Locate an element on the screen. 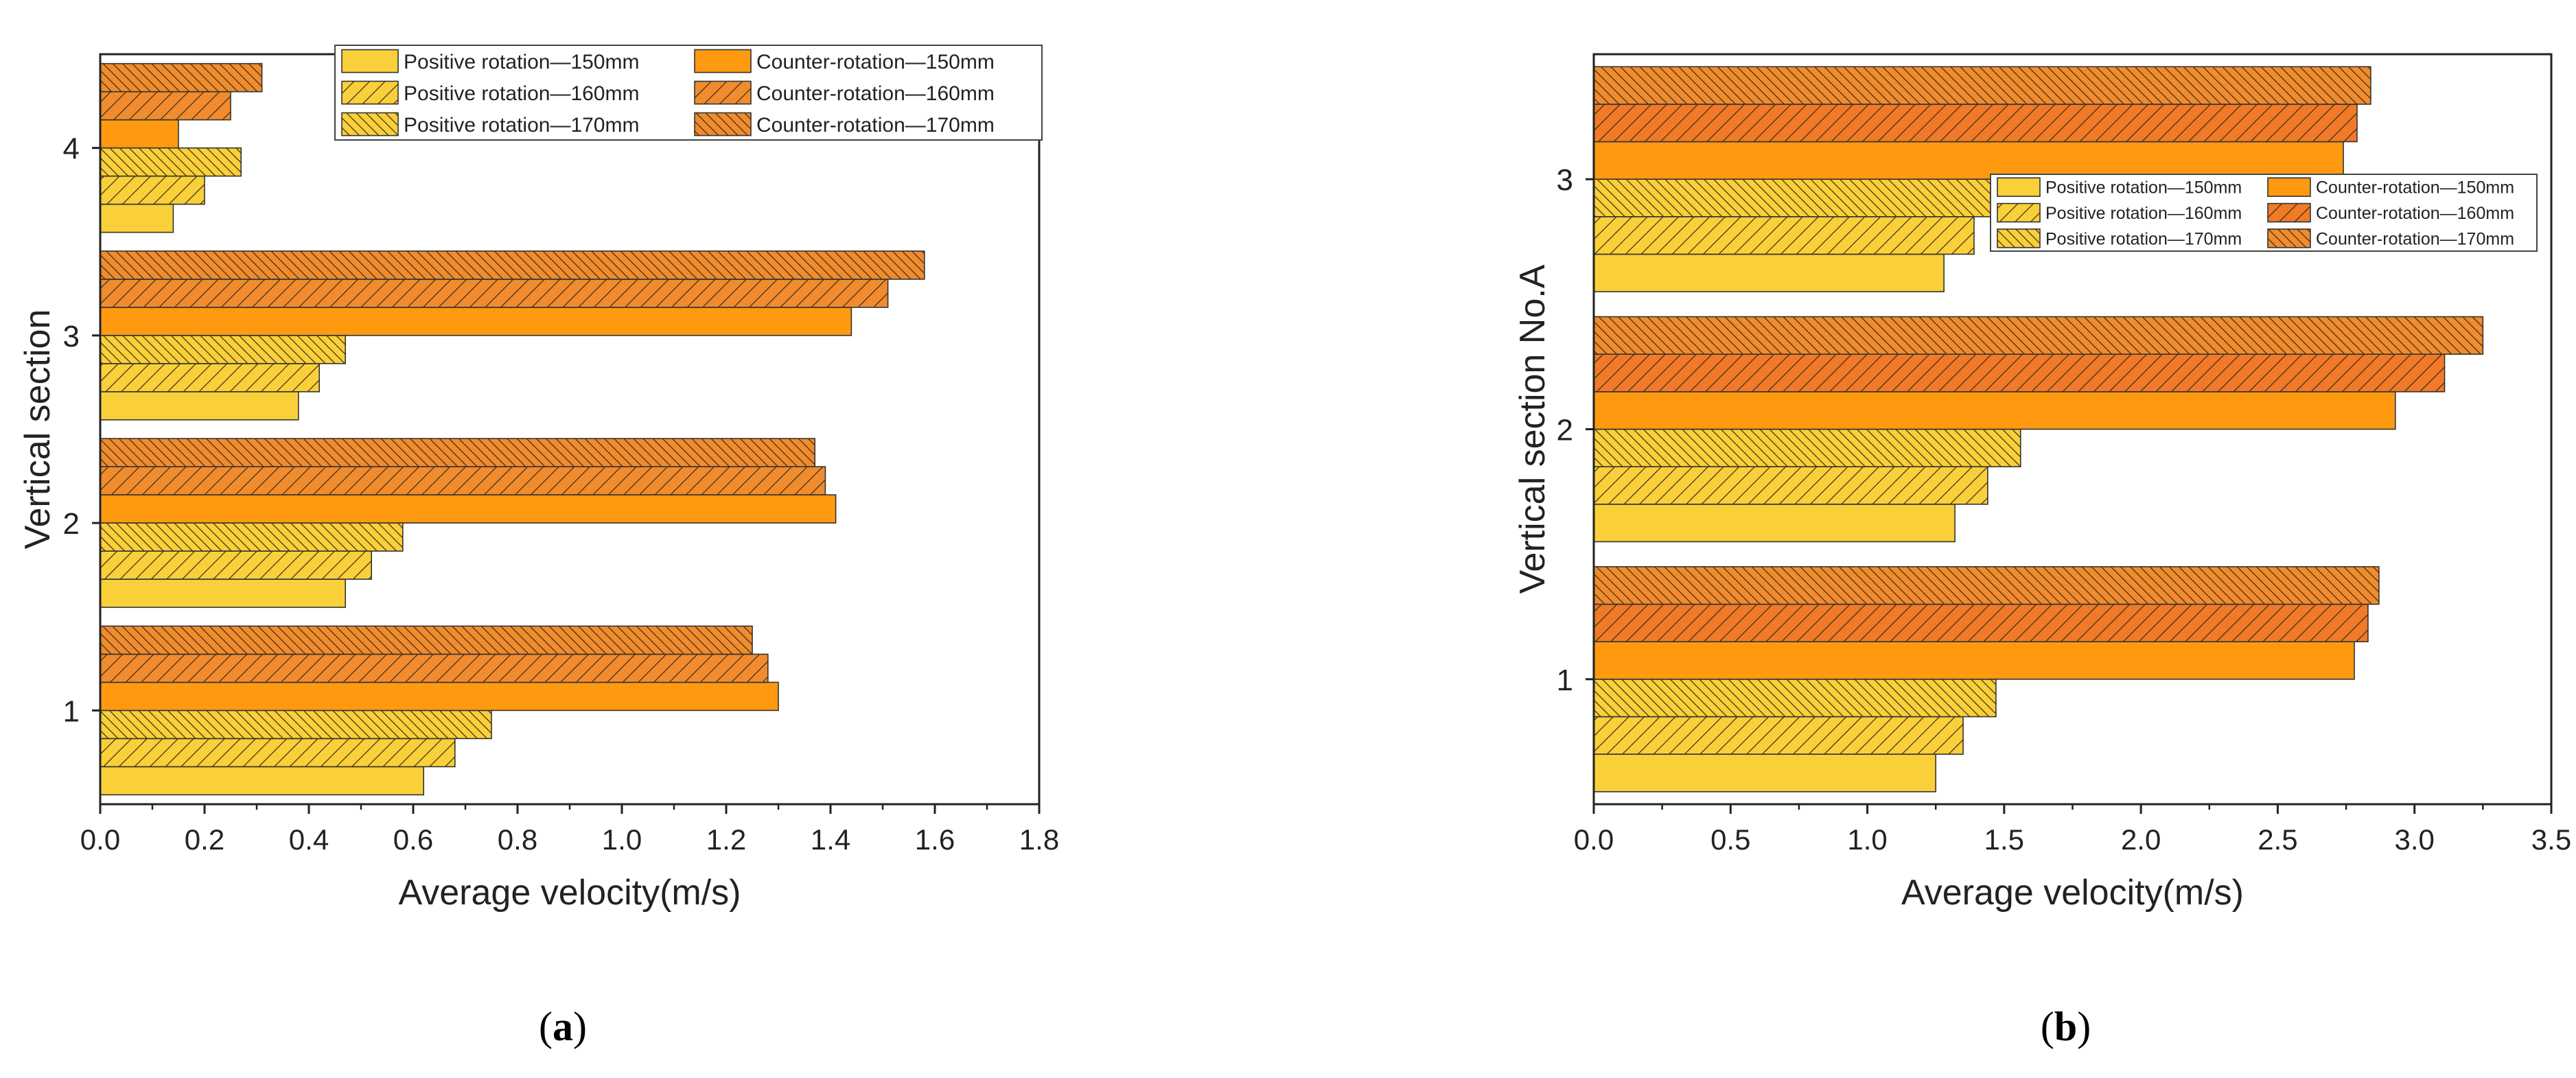  legend-swatch-b-1-outline is located at coordinates (2019, 187).